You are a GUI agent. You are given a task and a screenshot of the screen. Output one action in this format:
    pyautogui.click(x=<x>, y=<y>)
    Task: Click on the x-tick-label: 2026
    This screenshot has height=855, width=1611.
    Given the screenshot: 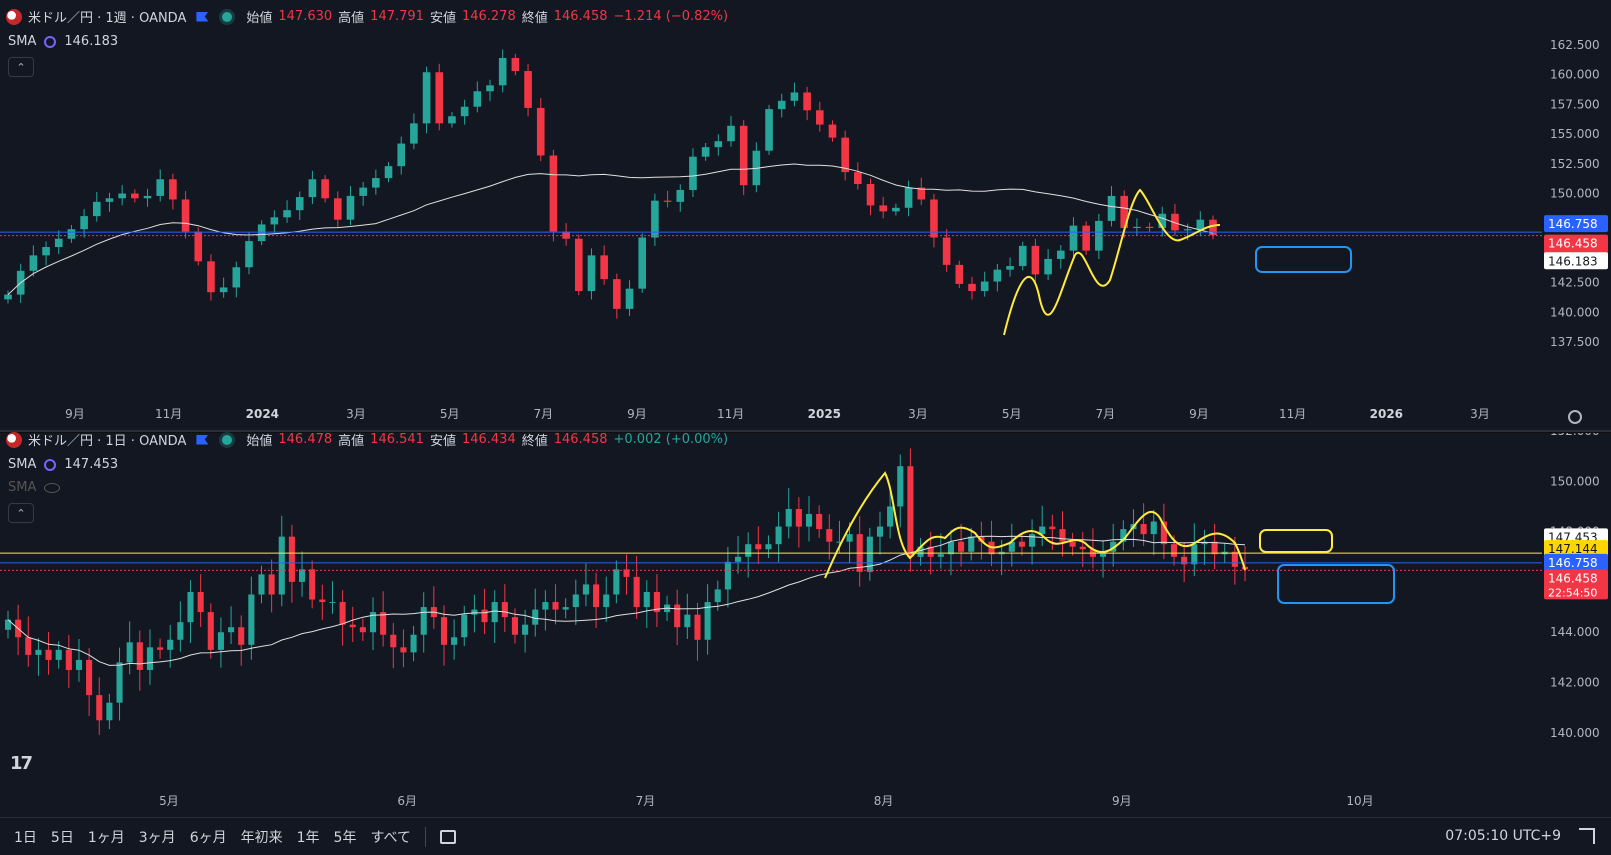 What is the action you would take?
    pyautogui.click(x=1386, y=414)
    